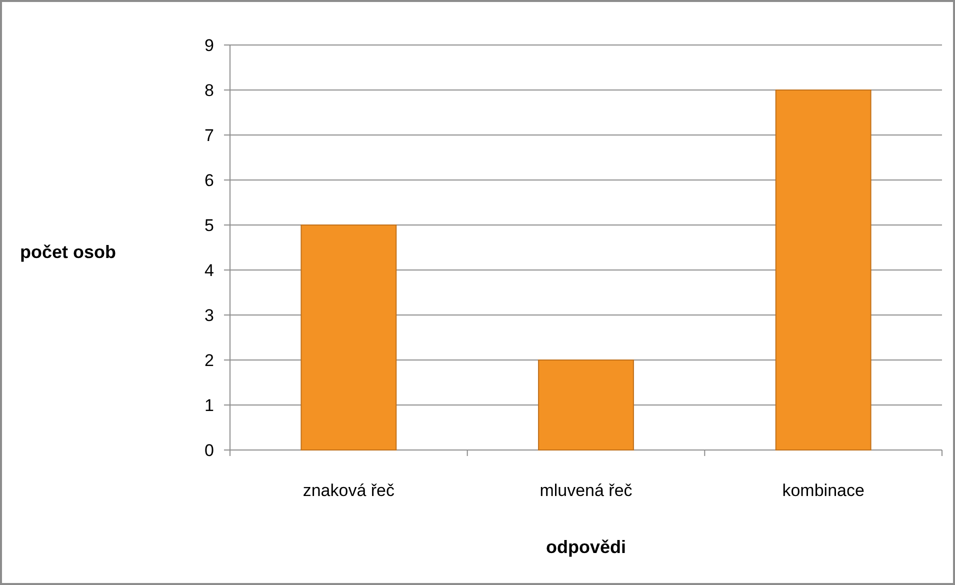 The height and width of the screenshot is (585, 955). Describe the element at coordinates (209, 45) in the screenshot. I see `y-tick-label: 9` at that location.